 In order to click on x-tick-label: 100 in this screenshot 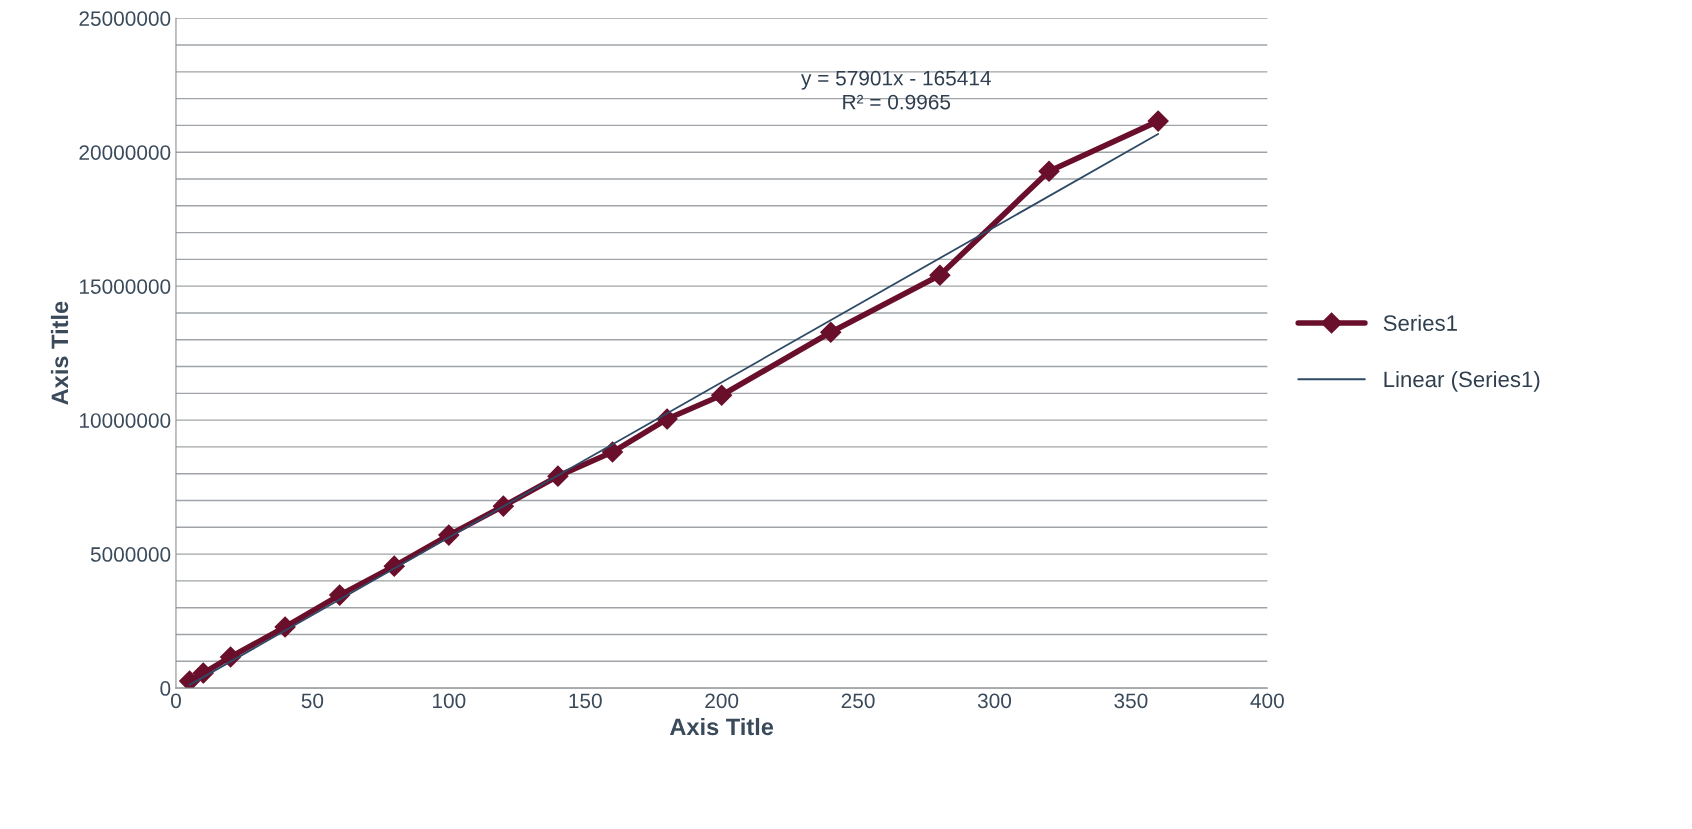, I will do `click(449, 701)`.